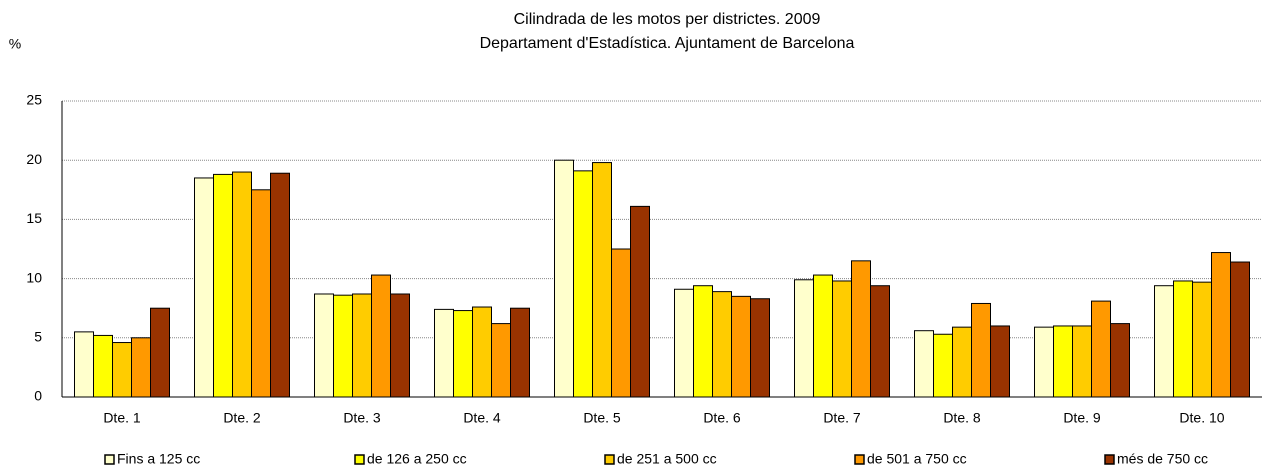 This screenshot has width=1274, height=466. Describe the element at coordinates (158, 458) in the screenshot. I see `legend-label: Fins a 125 cc` at that location.